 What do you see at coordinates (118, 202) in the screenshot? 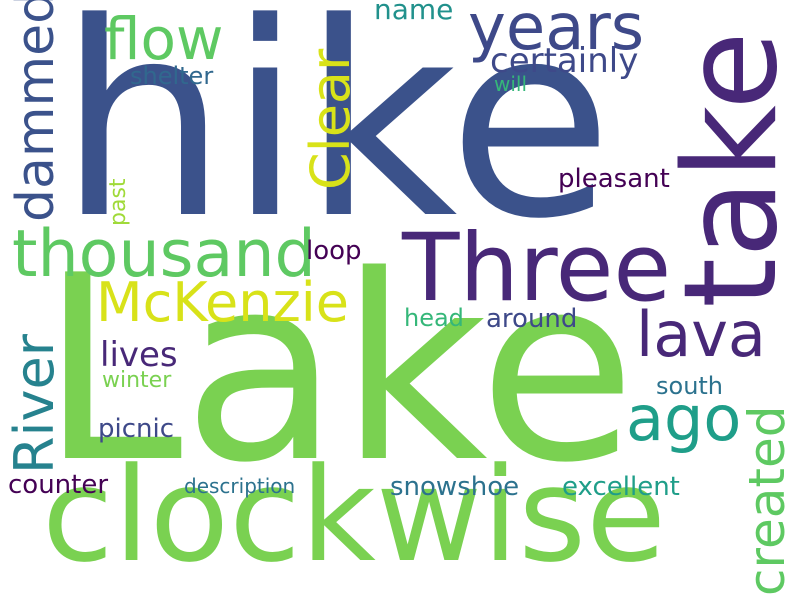
I see `word-past: past` at bounding box center [118, 202].